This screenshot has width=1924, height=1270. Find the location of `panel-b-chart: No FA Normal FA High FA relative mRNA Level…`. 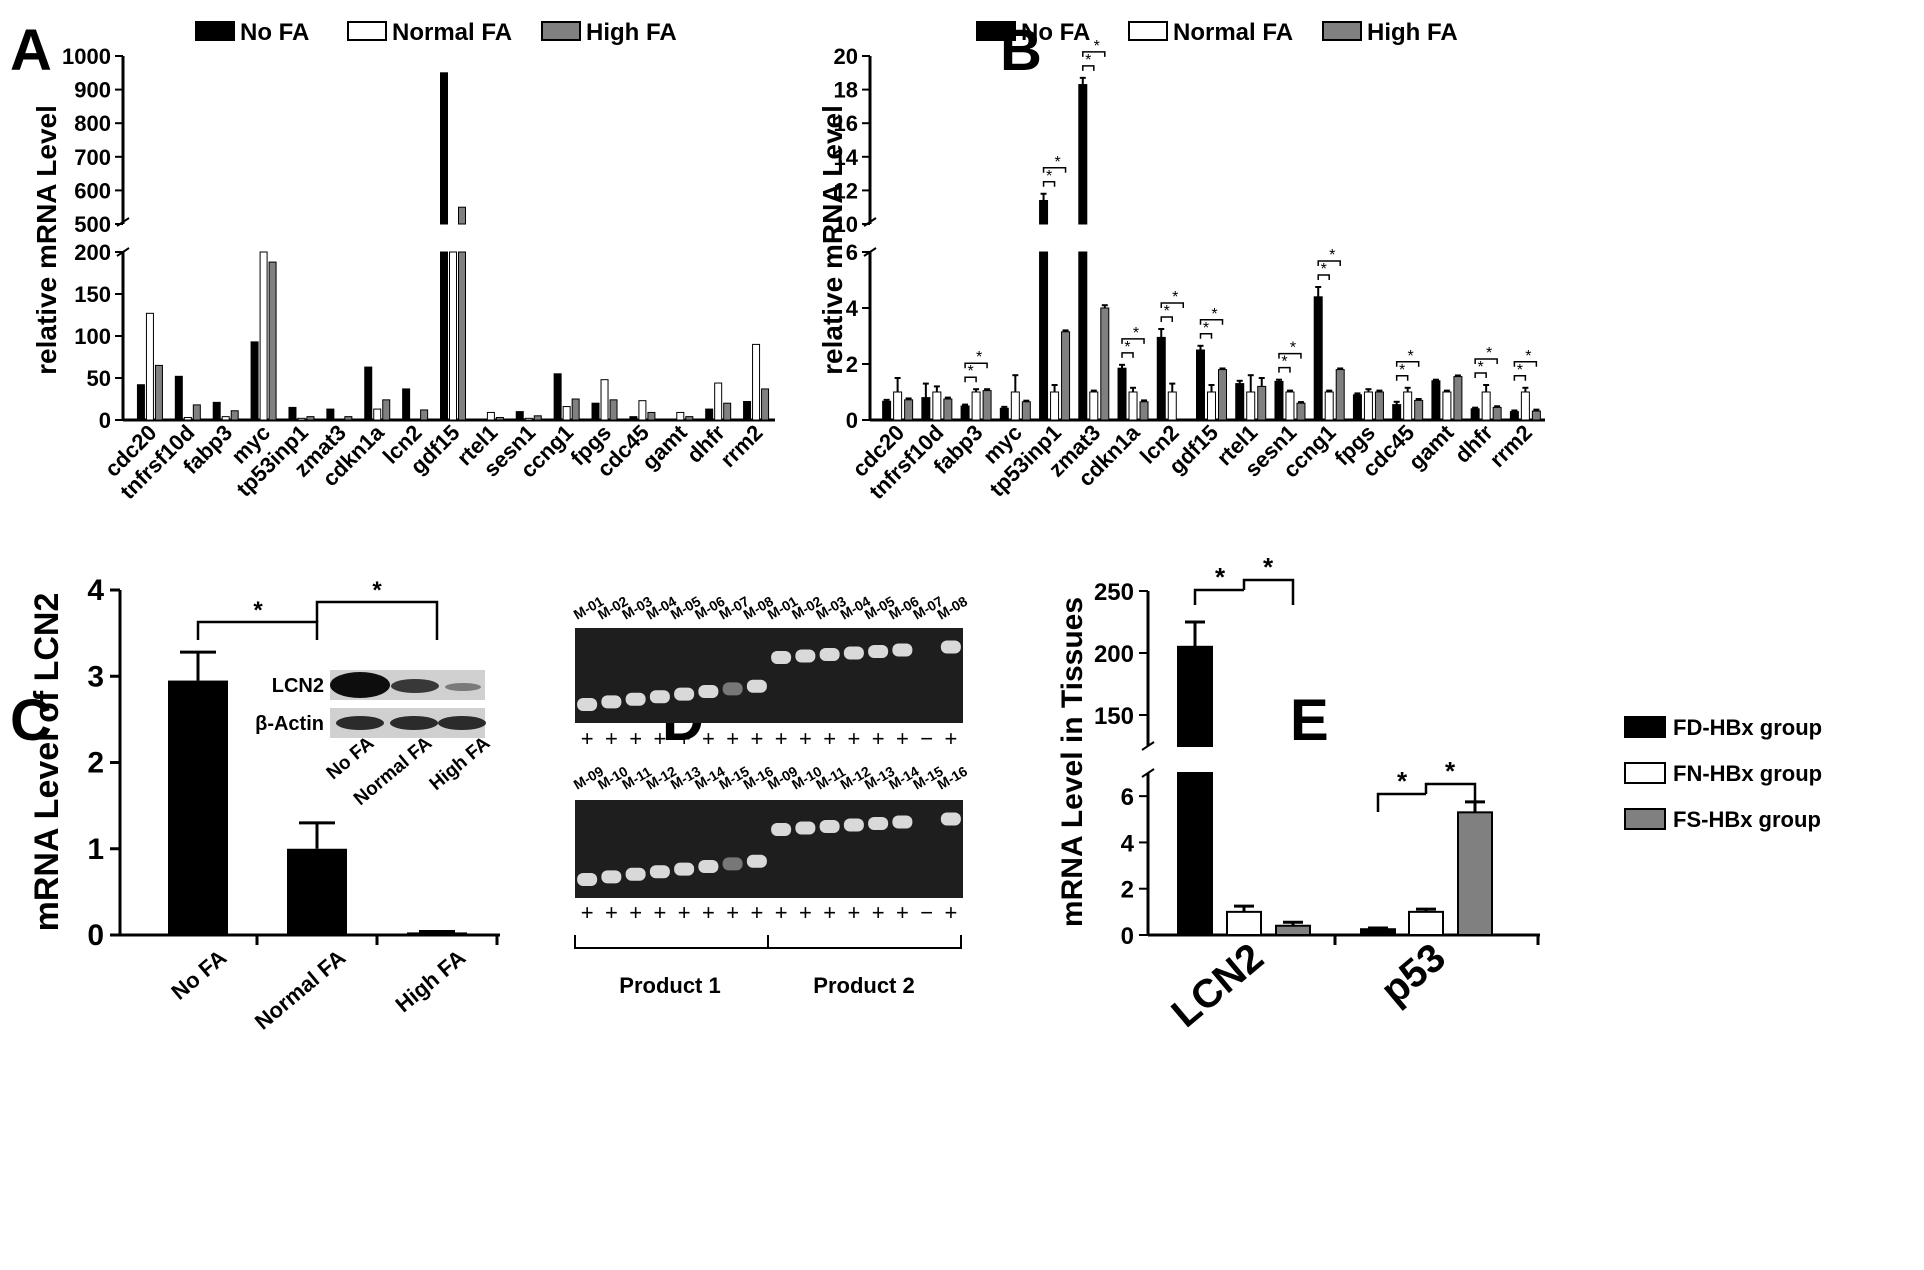

panel-b-chart: No FA Normal FA High FA relative mRNA Level… is located at coordinates (1181, 261).